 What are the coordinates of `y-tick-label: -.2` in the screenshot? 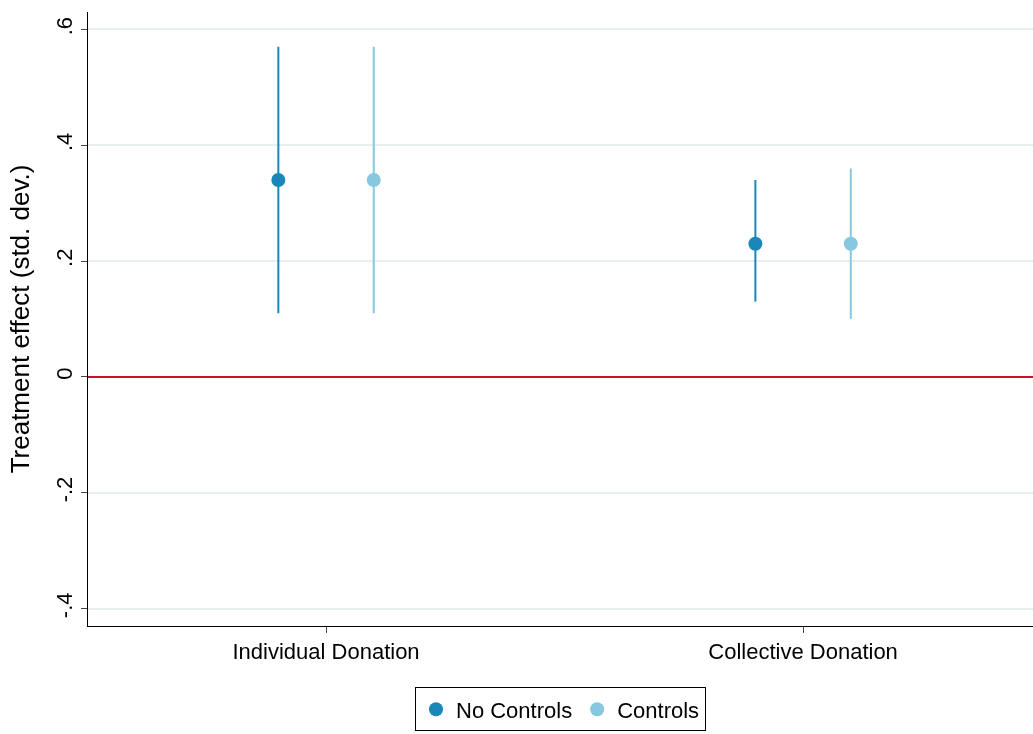 It's located at (65, 489).